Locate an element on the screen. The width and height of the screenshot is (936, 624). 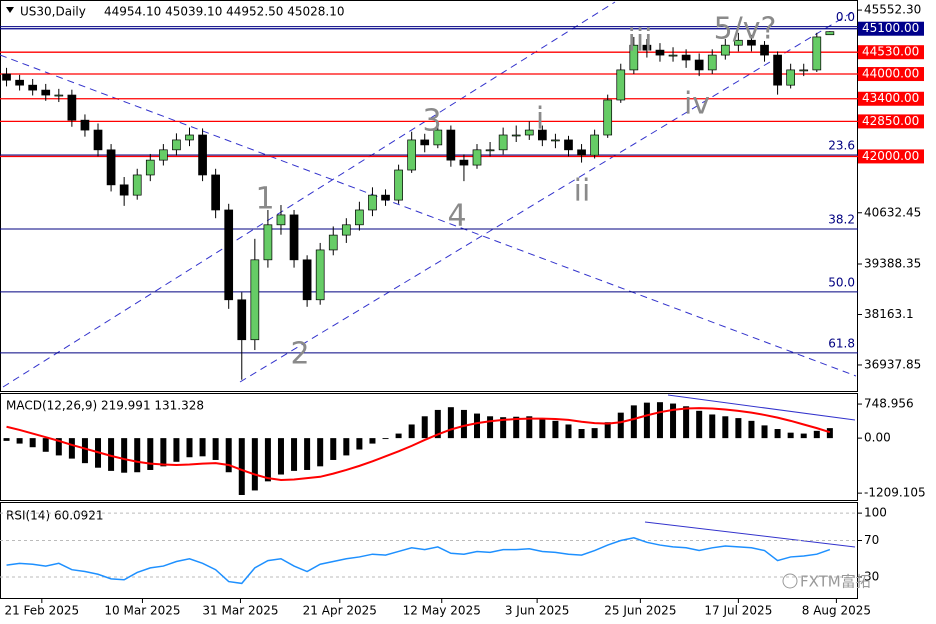
wave-label: 1 is located at coordinates (264, 199).